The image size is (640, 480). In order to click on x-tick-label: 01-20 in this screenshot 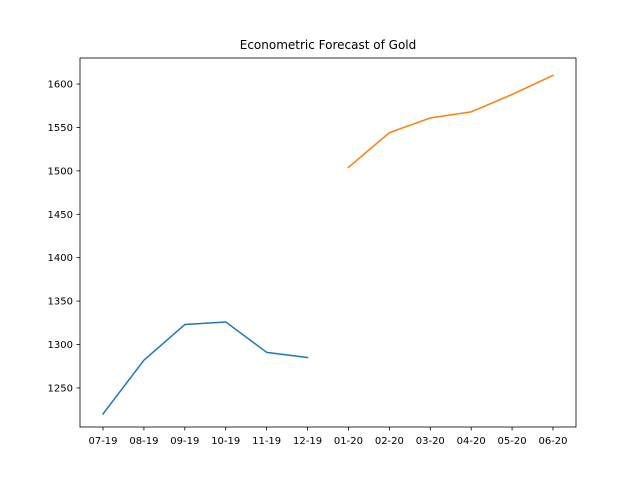, I will do `click(348, 441)`.